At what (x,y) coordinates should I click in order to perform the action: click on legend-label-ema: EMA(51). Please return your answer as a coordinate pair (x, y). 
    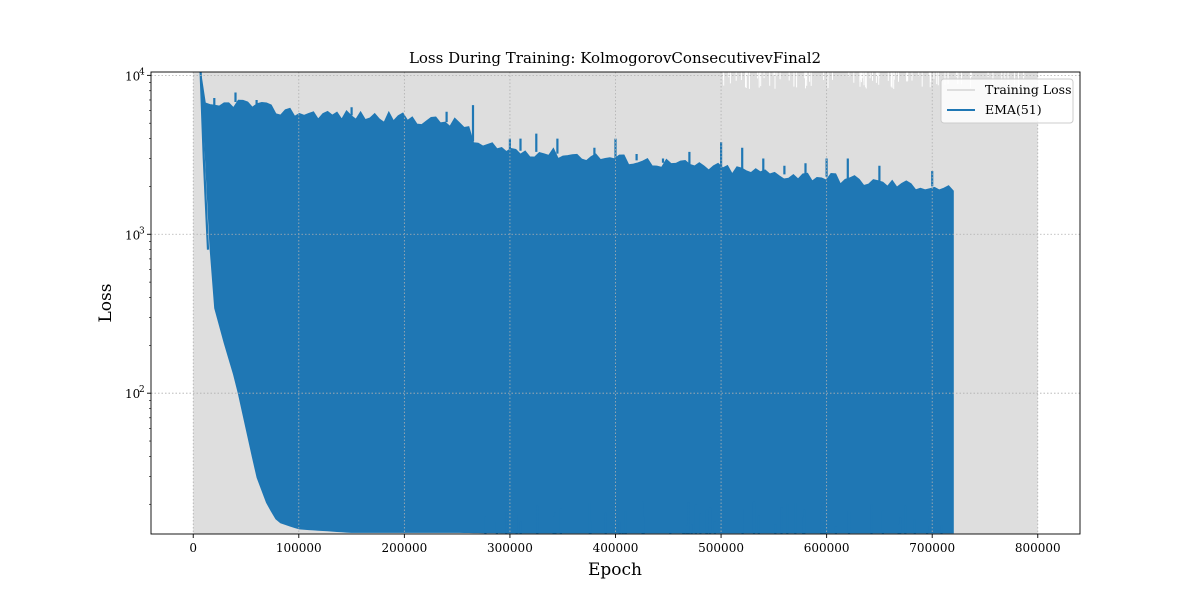
    Looking at the image, I should click on (1013, 109).